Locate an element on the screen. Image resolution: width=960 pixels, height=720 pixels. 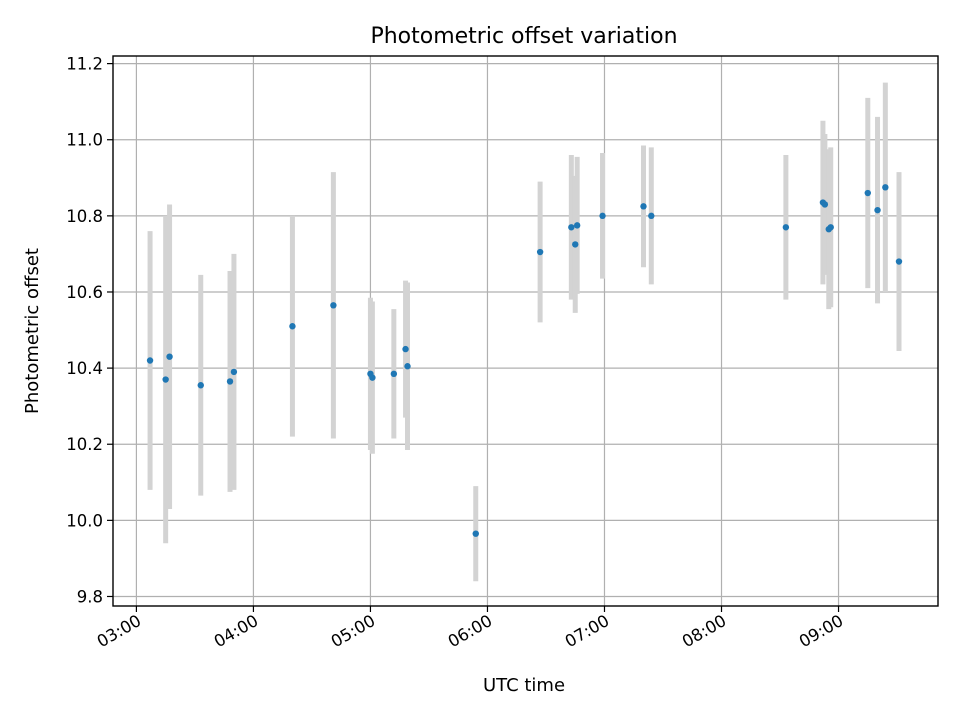
x-axis-label: UTC time is located at coordinates (524, 685).